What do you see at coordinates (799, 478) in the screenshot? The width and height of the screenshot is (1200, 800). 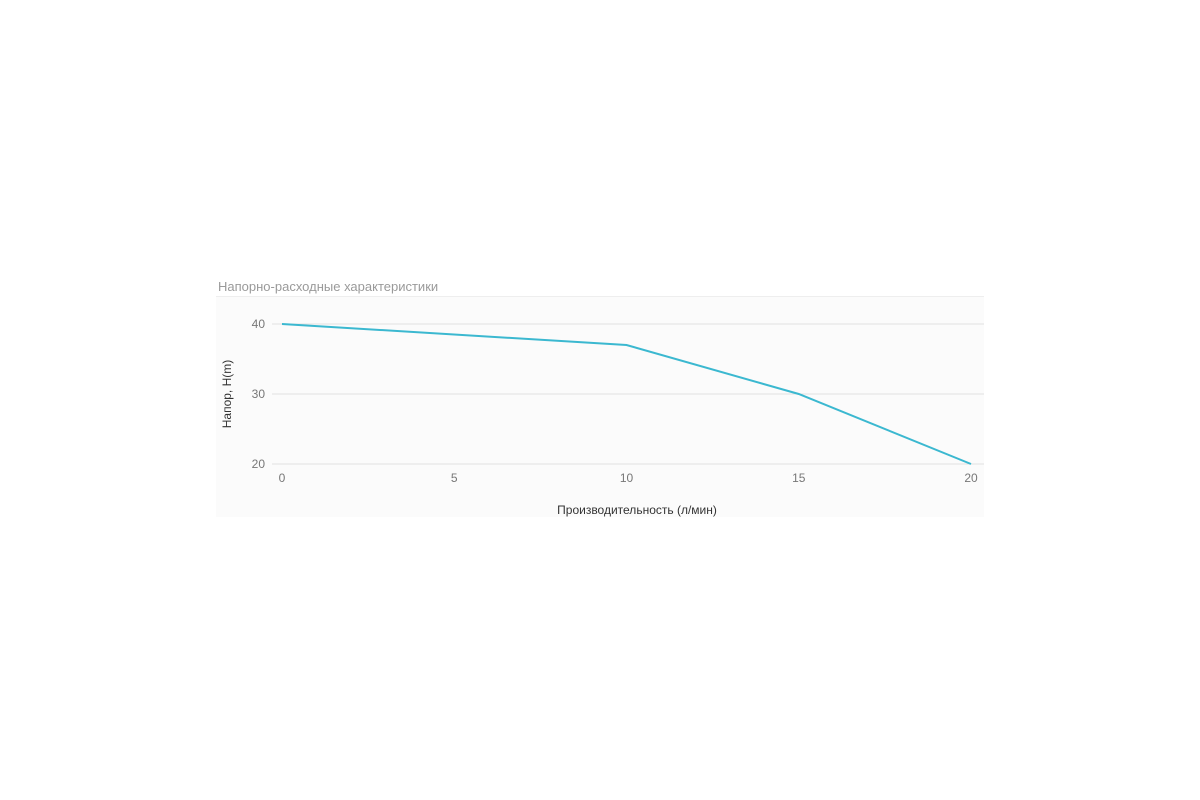 I see `x-tick-label: 15` at bounding box center [799, 478].